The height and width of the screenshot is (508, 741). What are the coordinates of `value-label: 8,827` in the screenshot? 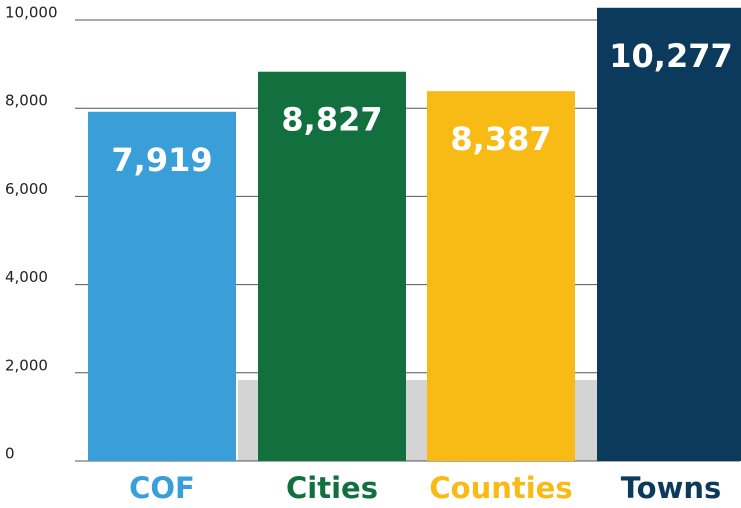 It's located at (331, 120).